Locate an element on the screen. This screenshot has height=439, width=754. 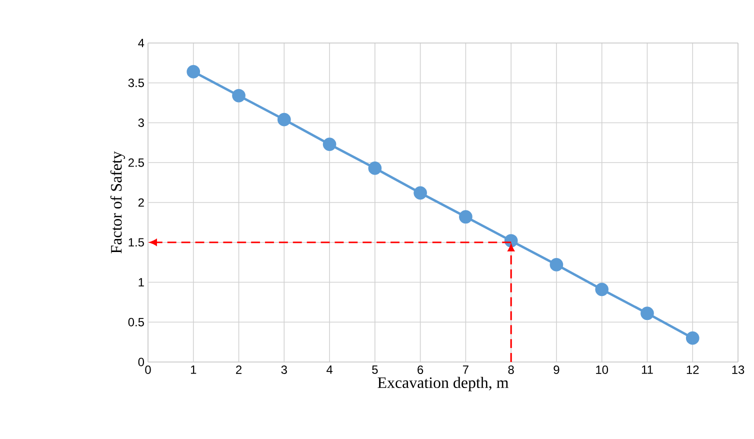
x-tick-label: 0 is located at coordinates (148, 370).